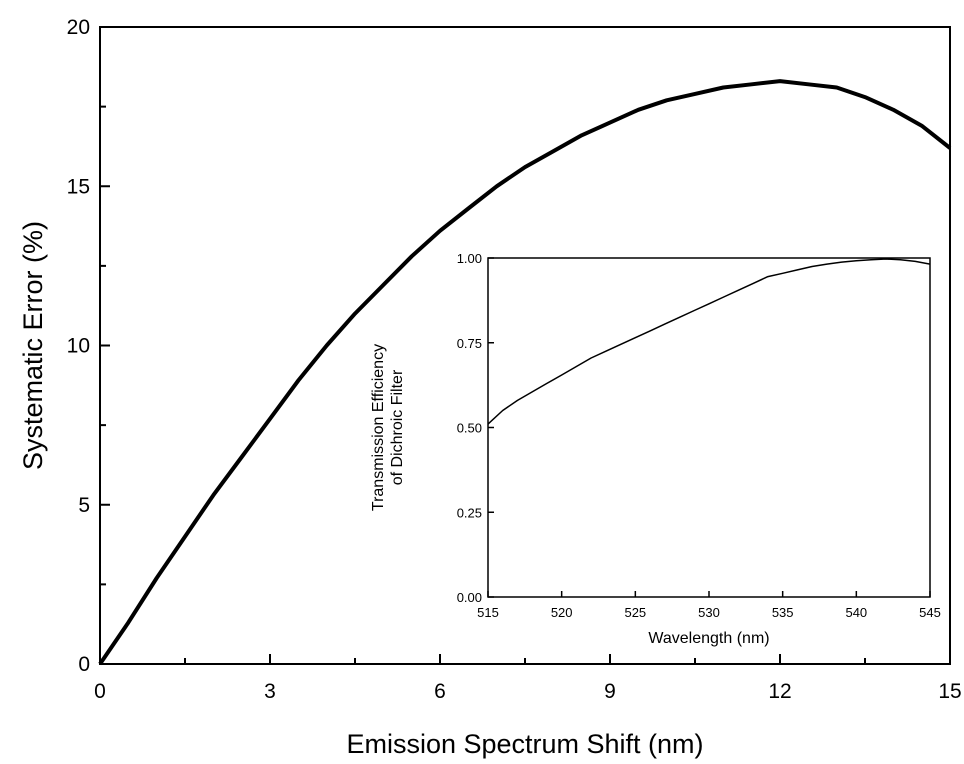 The image size is (964, 764). I want to click on inset-y-axis-label-line-1: Transmission Efficiency, so click(378, 427).